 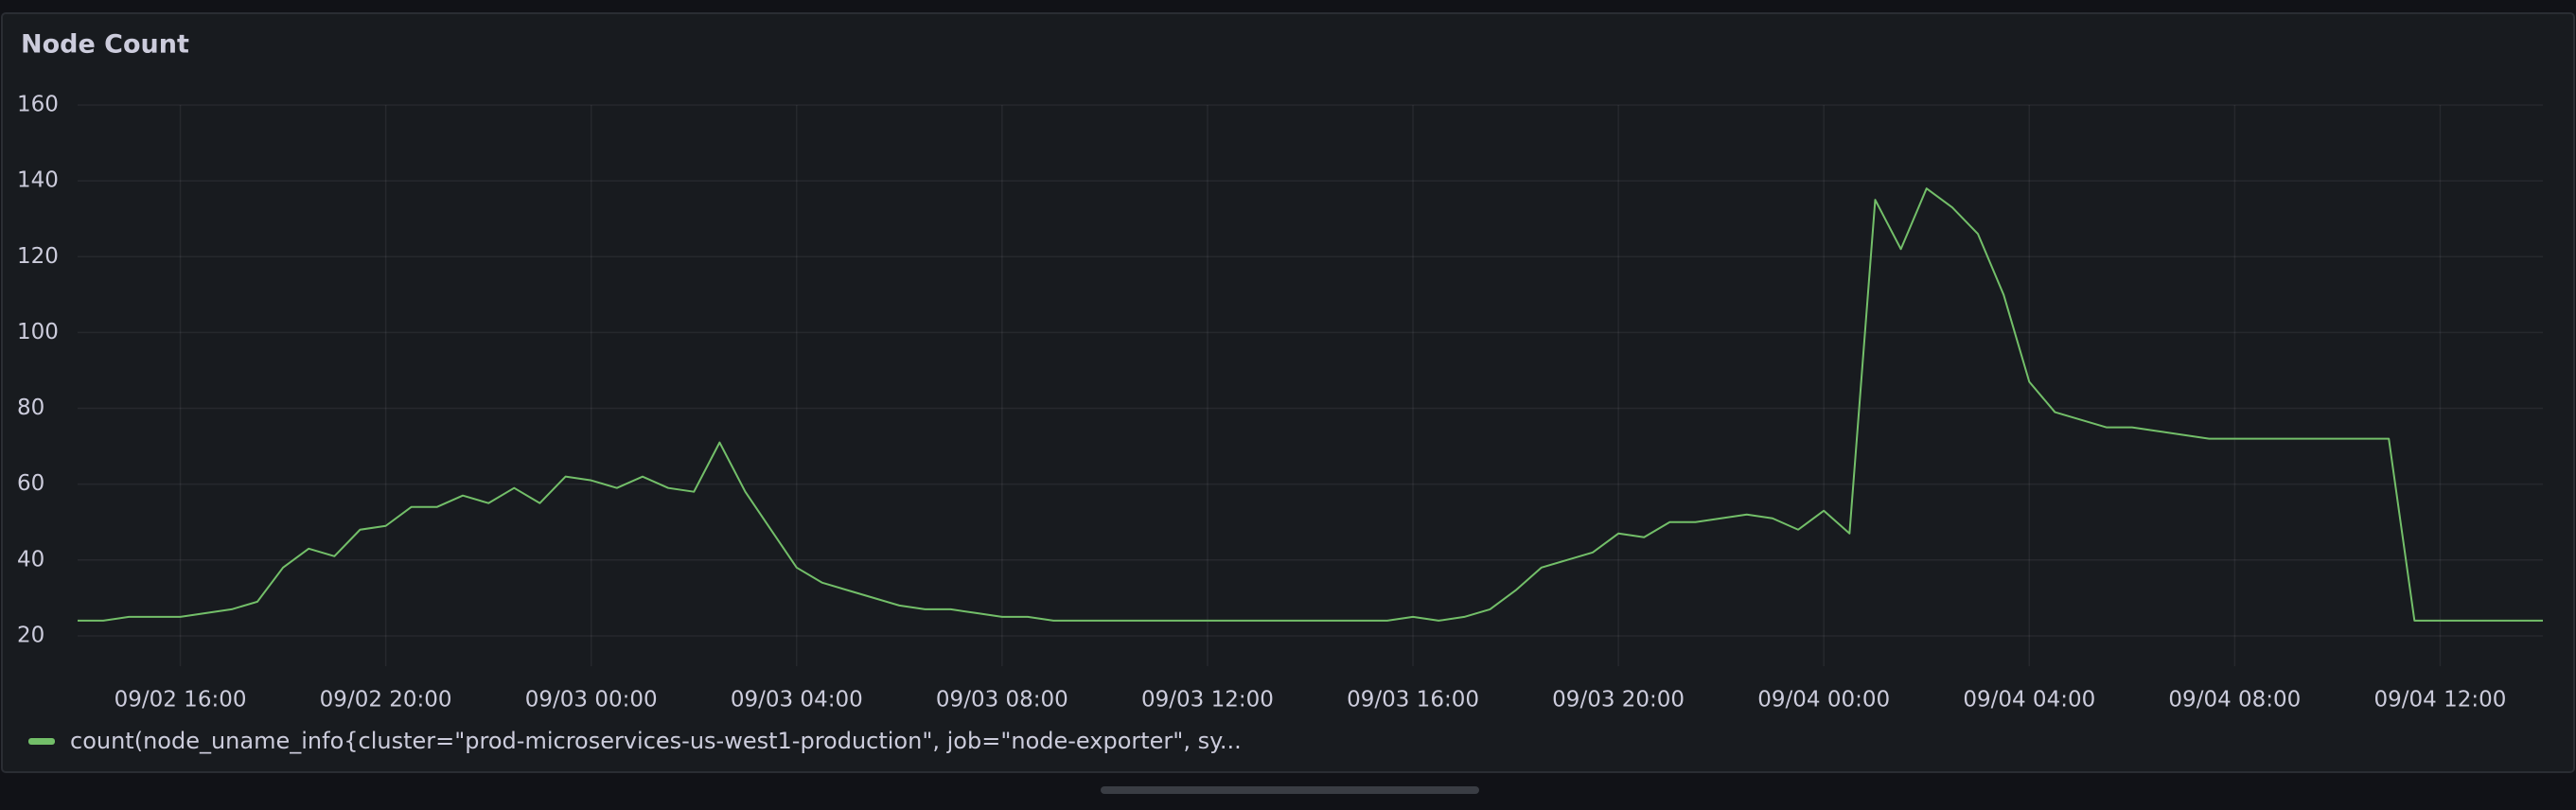 What do you see at coordinates (38, 180) in the screenshot?
I see `y-tick-label: 140` at bounding box center [38, 180].